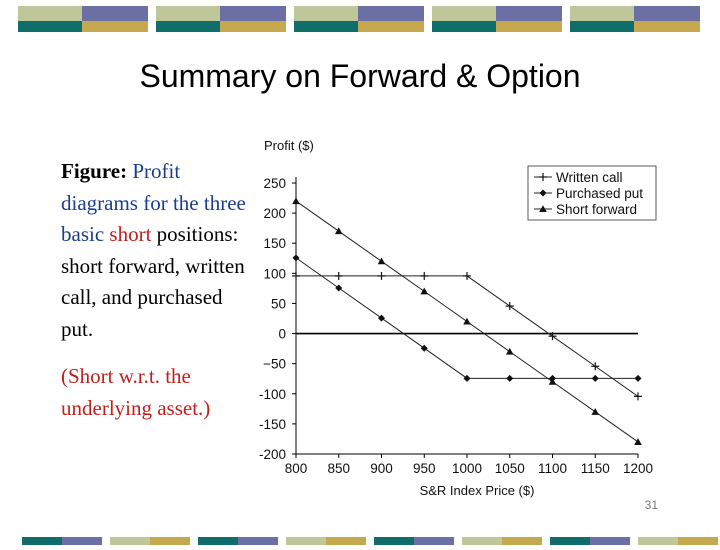  I want to click on x-tick-label: 950, so click(424, 468).